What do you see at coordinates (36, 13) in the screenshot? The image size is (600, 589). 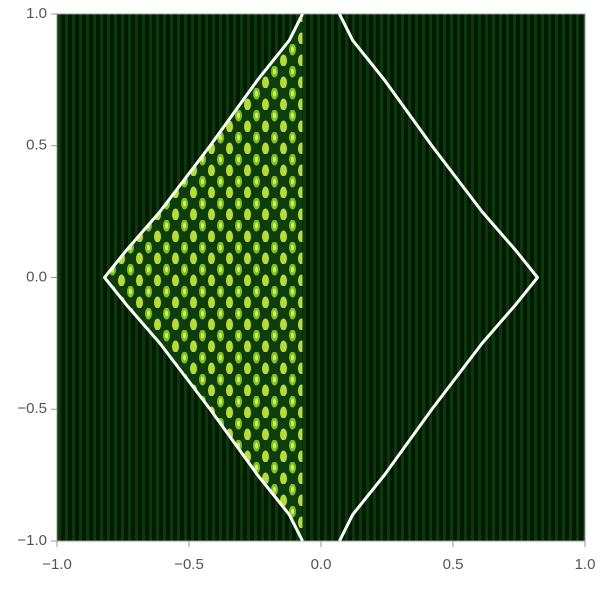 I see `y-tick-label: 1.0` at bounding box center [36, 13].